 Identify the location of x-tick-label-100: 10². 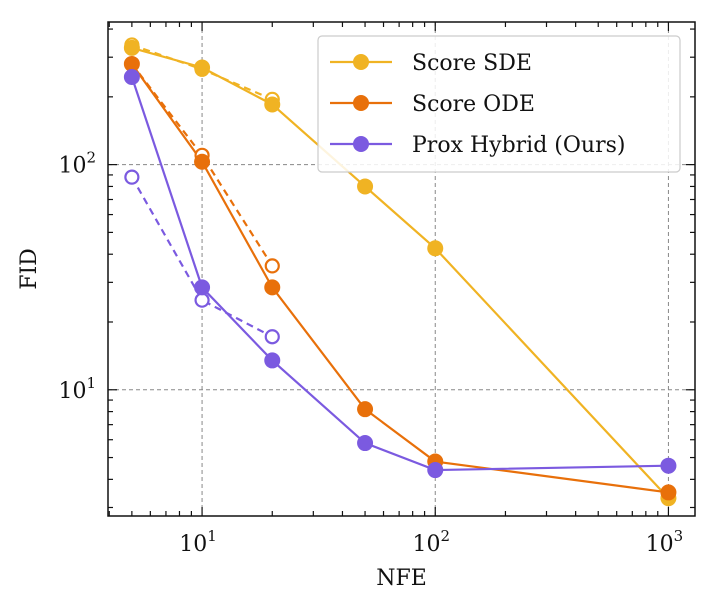
(431, 542).